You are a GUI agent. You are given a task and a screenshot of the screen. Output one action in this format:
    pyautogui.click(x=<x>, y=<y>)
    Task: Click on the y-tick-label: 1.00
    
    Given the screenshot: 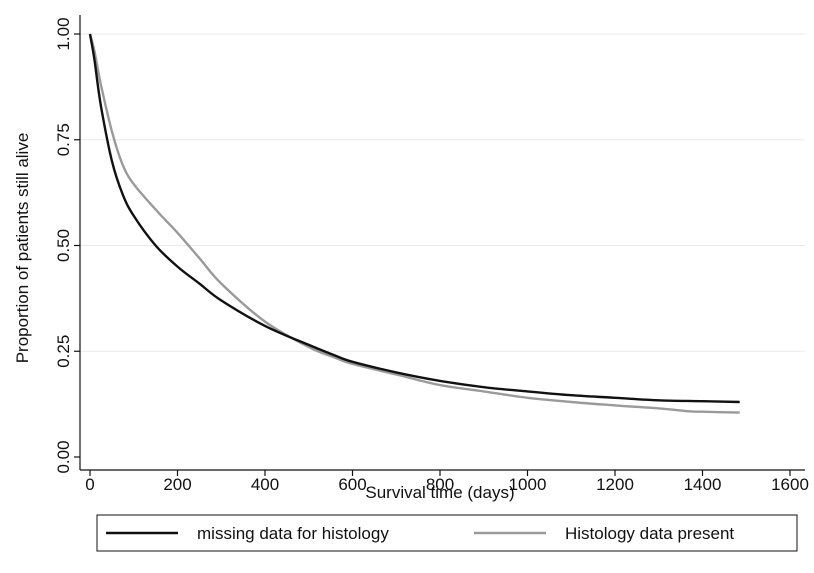 What is the action you would take?
    pyautogui.click(x=63, y=33)
    